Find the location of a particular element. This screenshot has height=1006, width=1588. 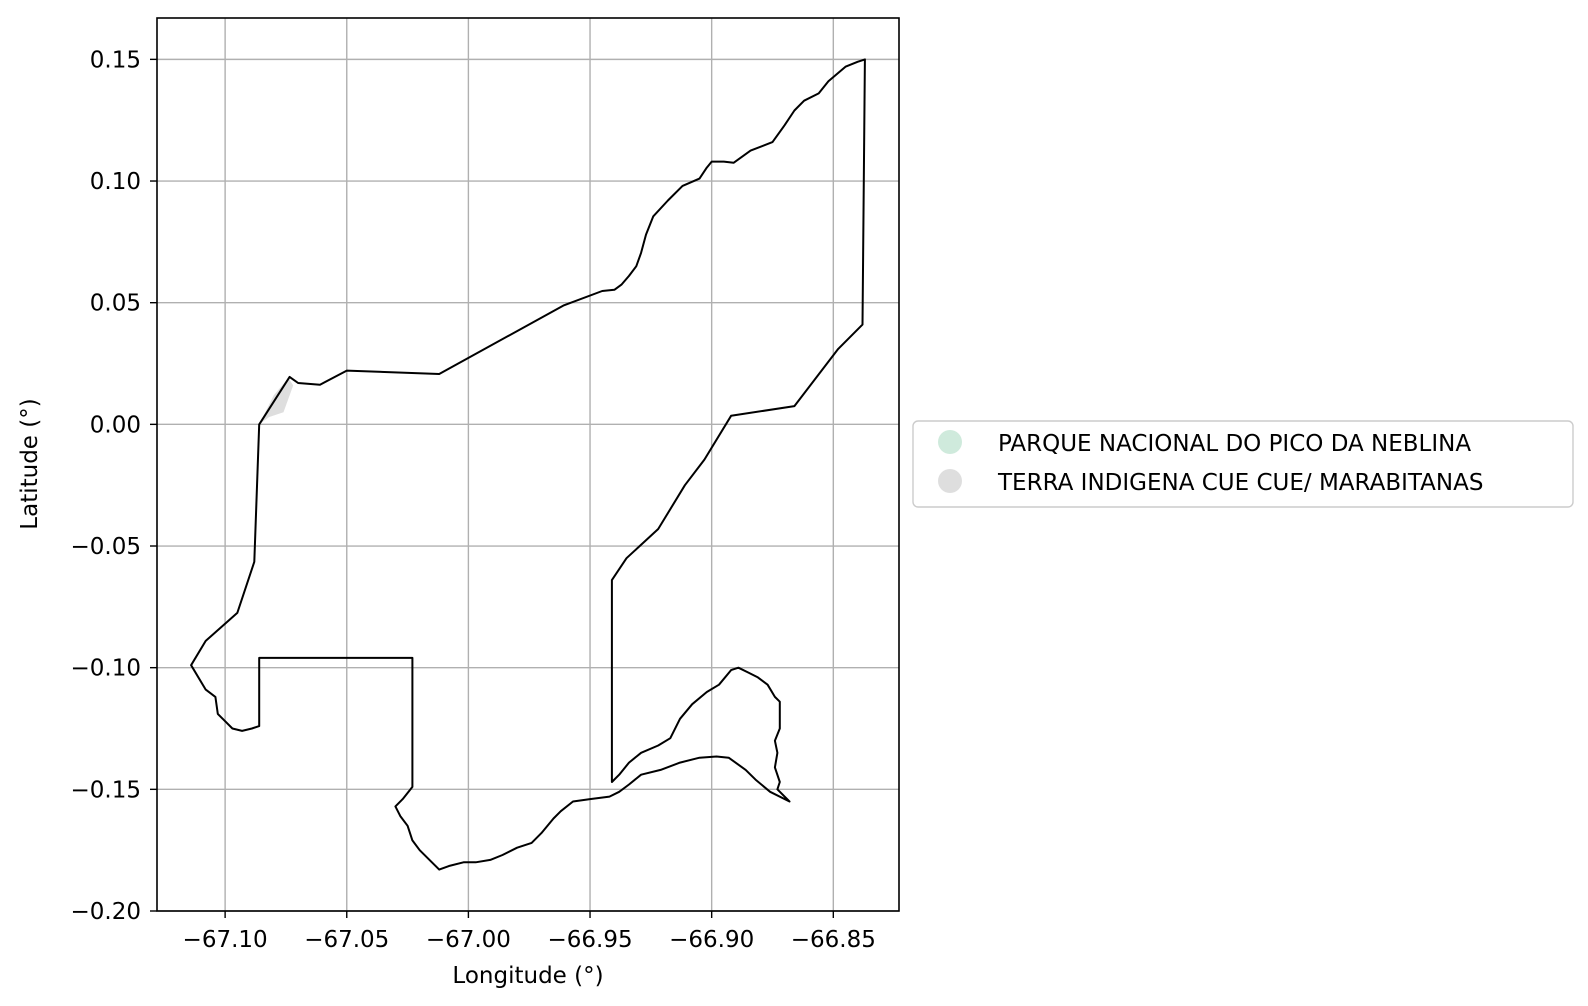

y-tick-label: 0.15 is located at coordinates (115, 60).